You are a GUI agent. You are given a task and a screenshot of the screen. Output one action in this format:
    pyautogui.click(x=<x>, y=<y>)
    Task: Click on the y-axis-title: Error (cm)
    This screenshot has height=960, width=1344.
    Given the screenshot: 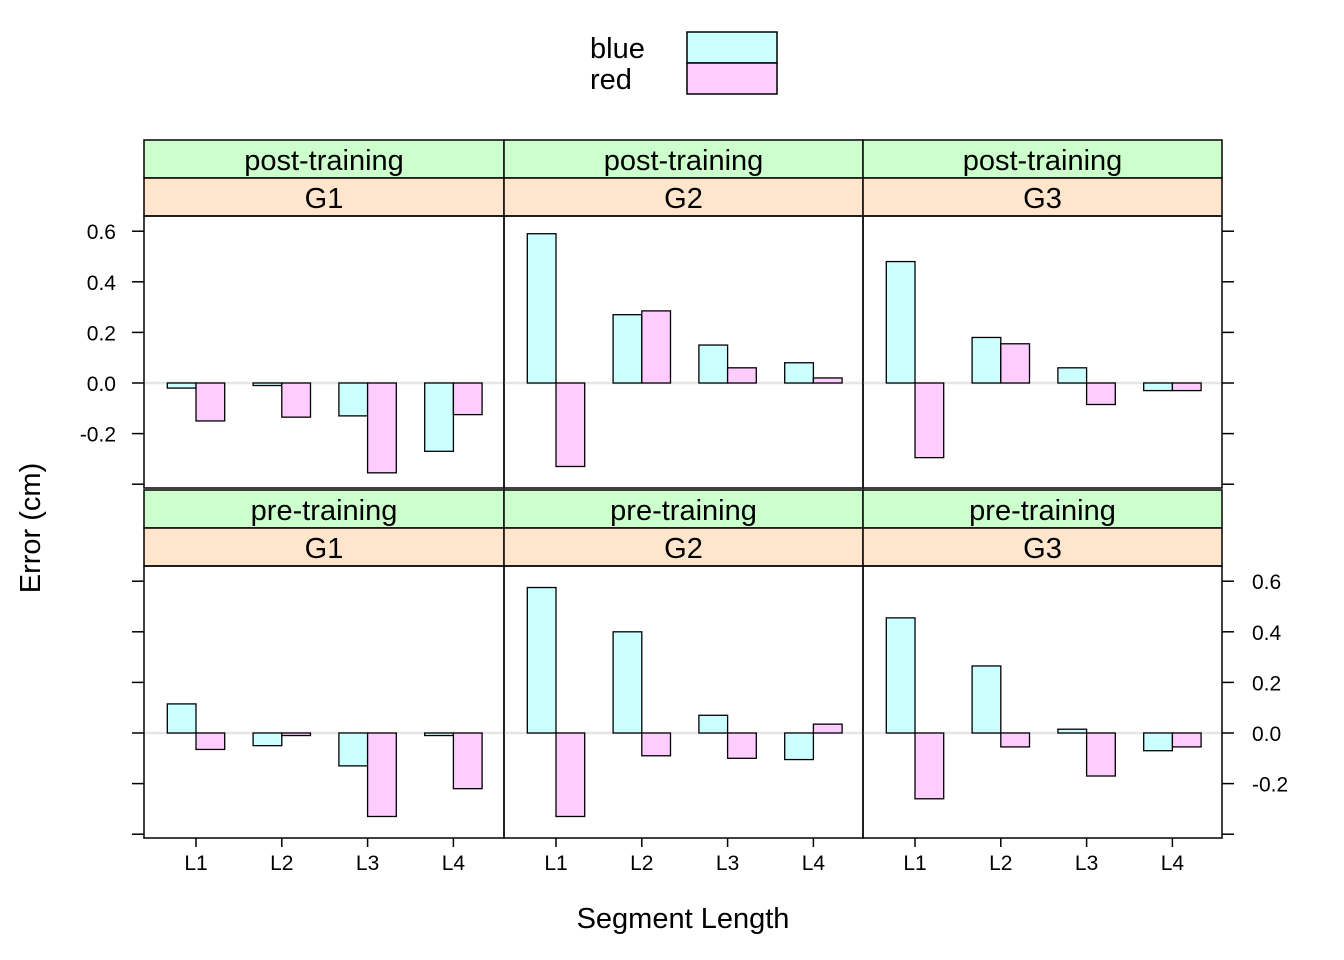 What is the action you would take?
    pyautogui.click(x=31, y=528)
    